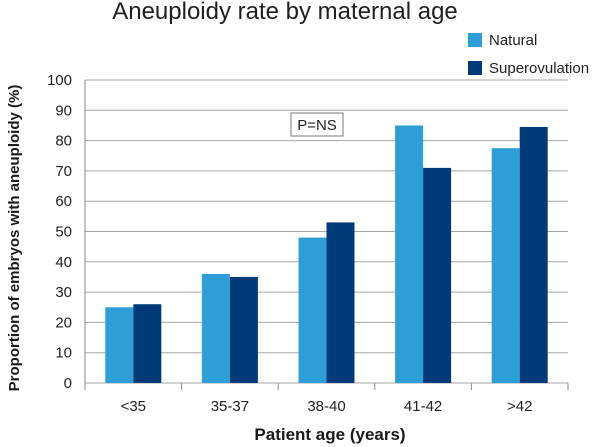 This screenshot has width=600, height=447. I want to click on annotation-text: P=NS, so click(317, 125).